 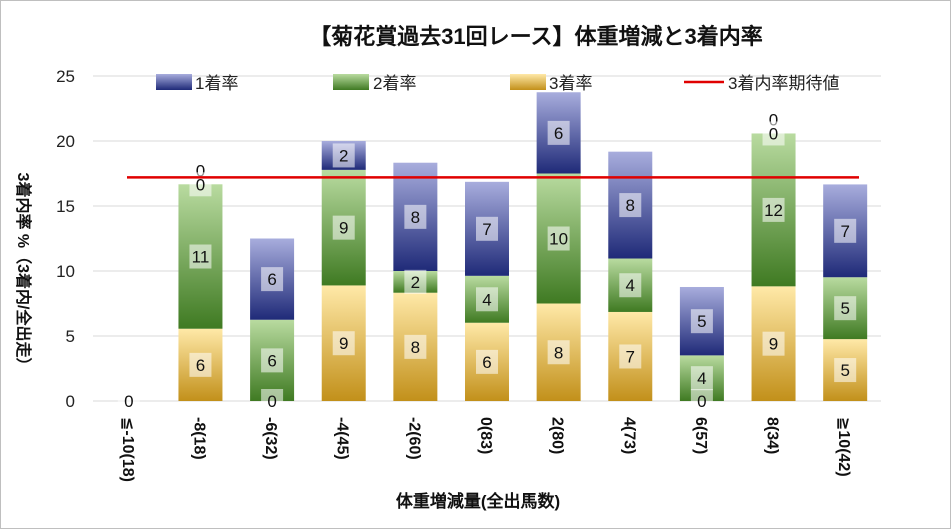 I want to click on x-tick-label: 4(73), so click(x=628, y=435).